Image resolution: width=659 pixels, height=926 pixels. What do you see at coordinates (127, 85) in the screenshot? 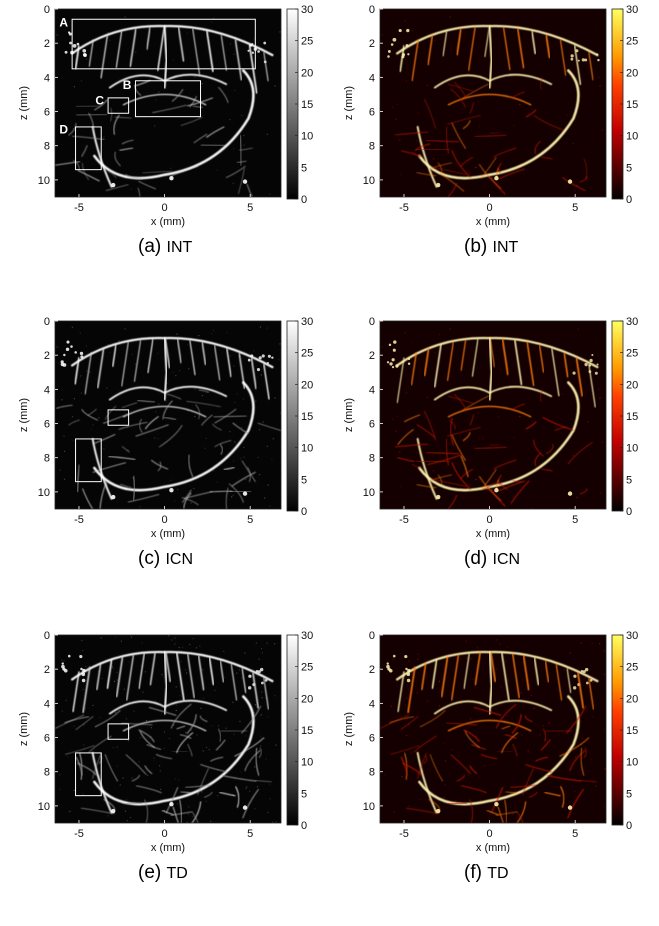
I see `roi-label-b: B` at bounding box center [127, 85].